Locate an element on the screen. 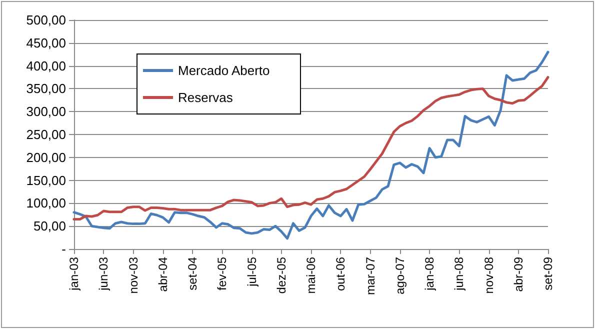  y-tick-label: 50,00 is located at coordinates (49, 226).